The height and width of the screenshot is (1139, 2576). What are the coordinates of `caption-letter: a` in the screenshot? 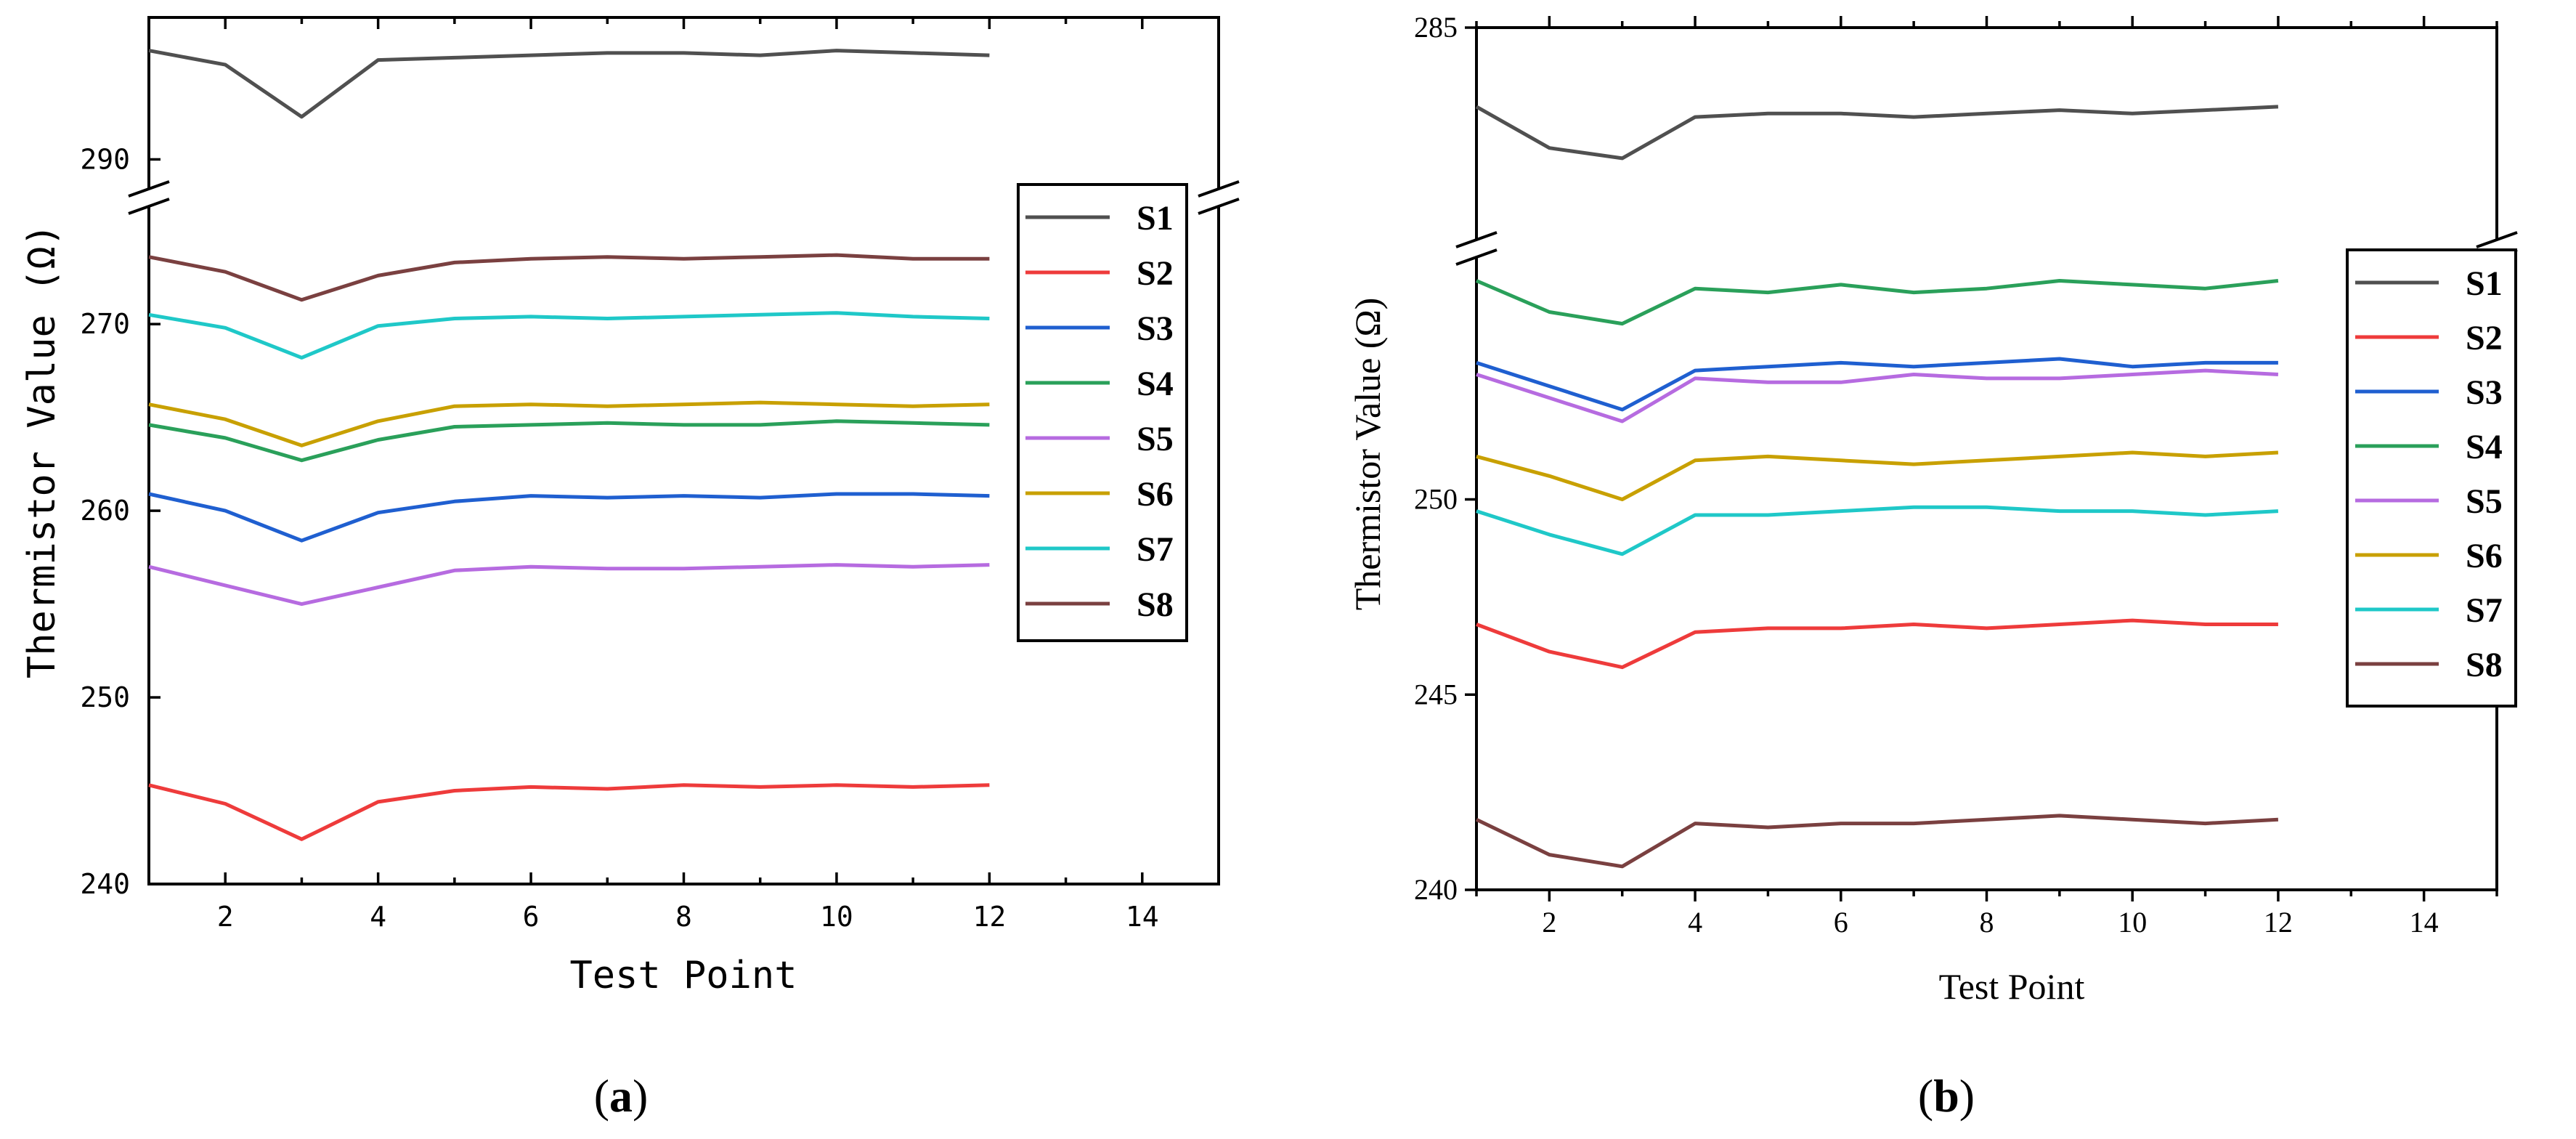 It's located at (621, 1096).